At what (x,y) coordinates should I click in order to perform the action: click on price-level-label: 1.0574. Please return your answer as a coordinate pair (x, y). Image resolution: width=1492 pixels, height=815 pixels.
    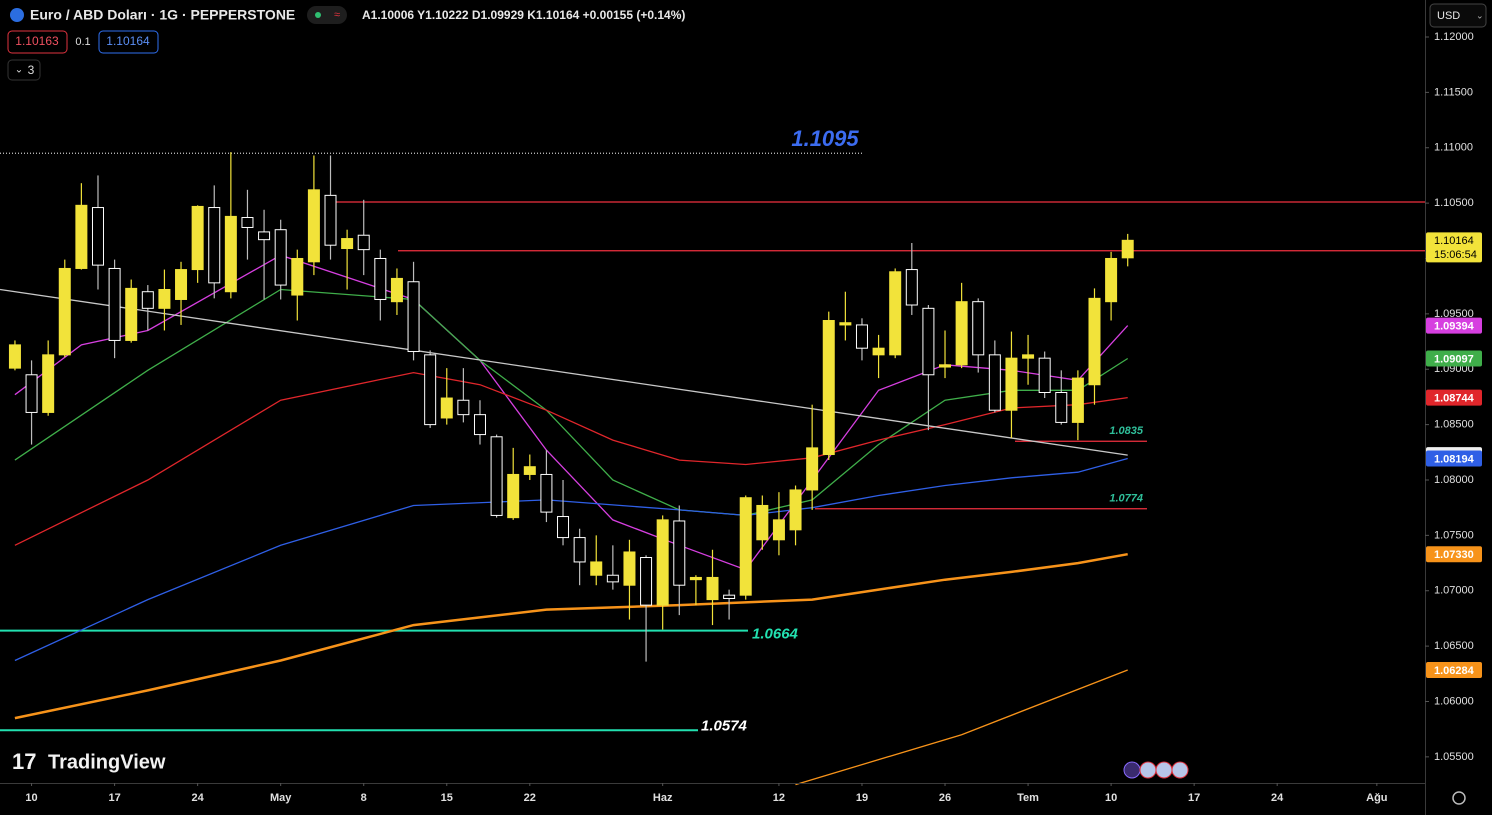
    Looking at the image, I should click on (724, 725).